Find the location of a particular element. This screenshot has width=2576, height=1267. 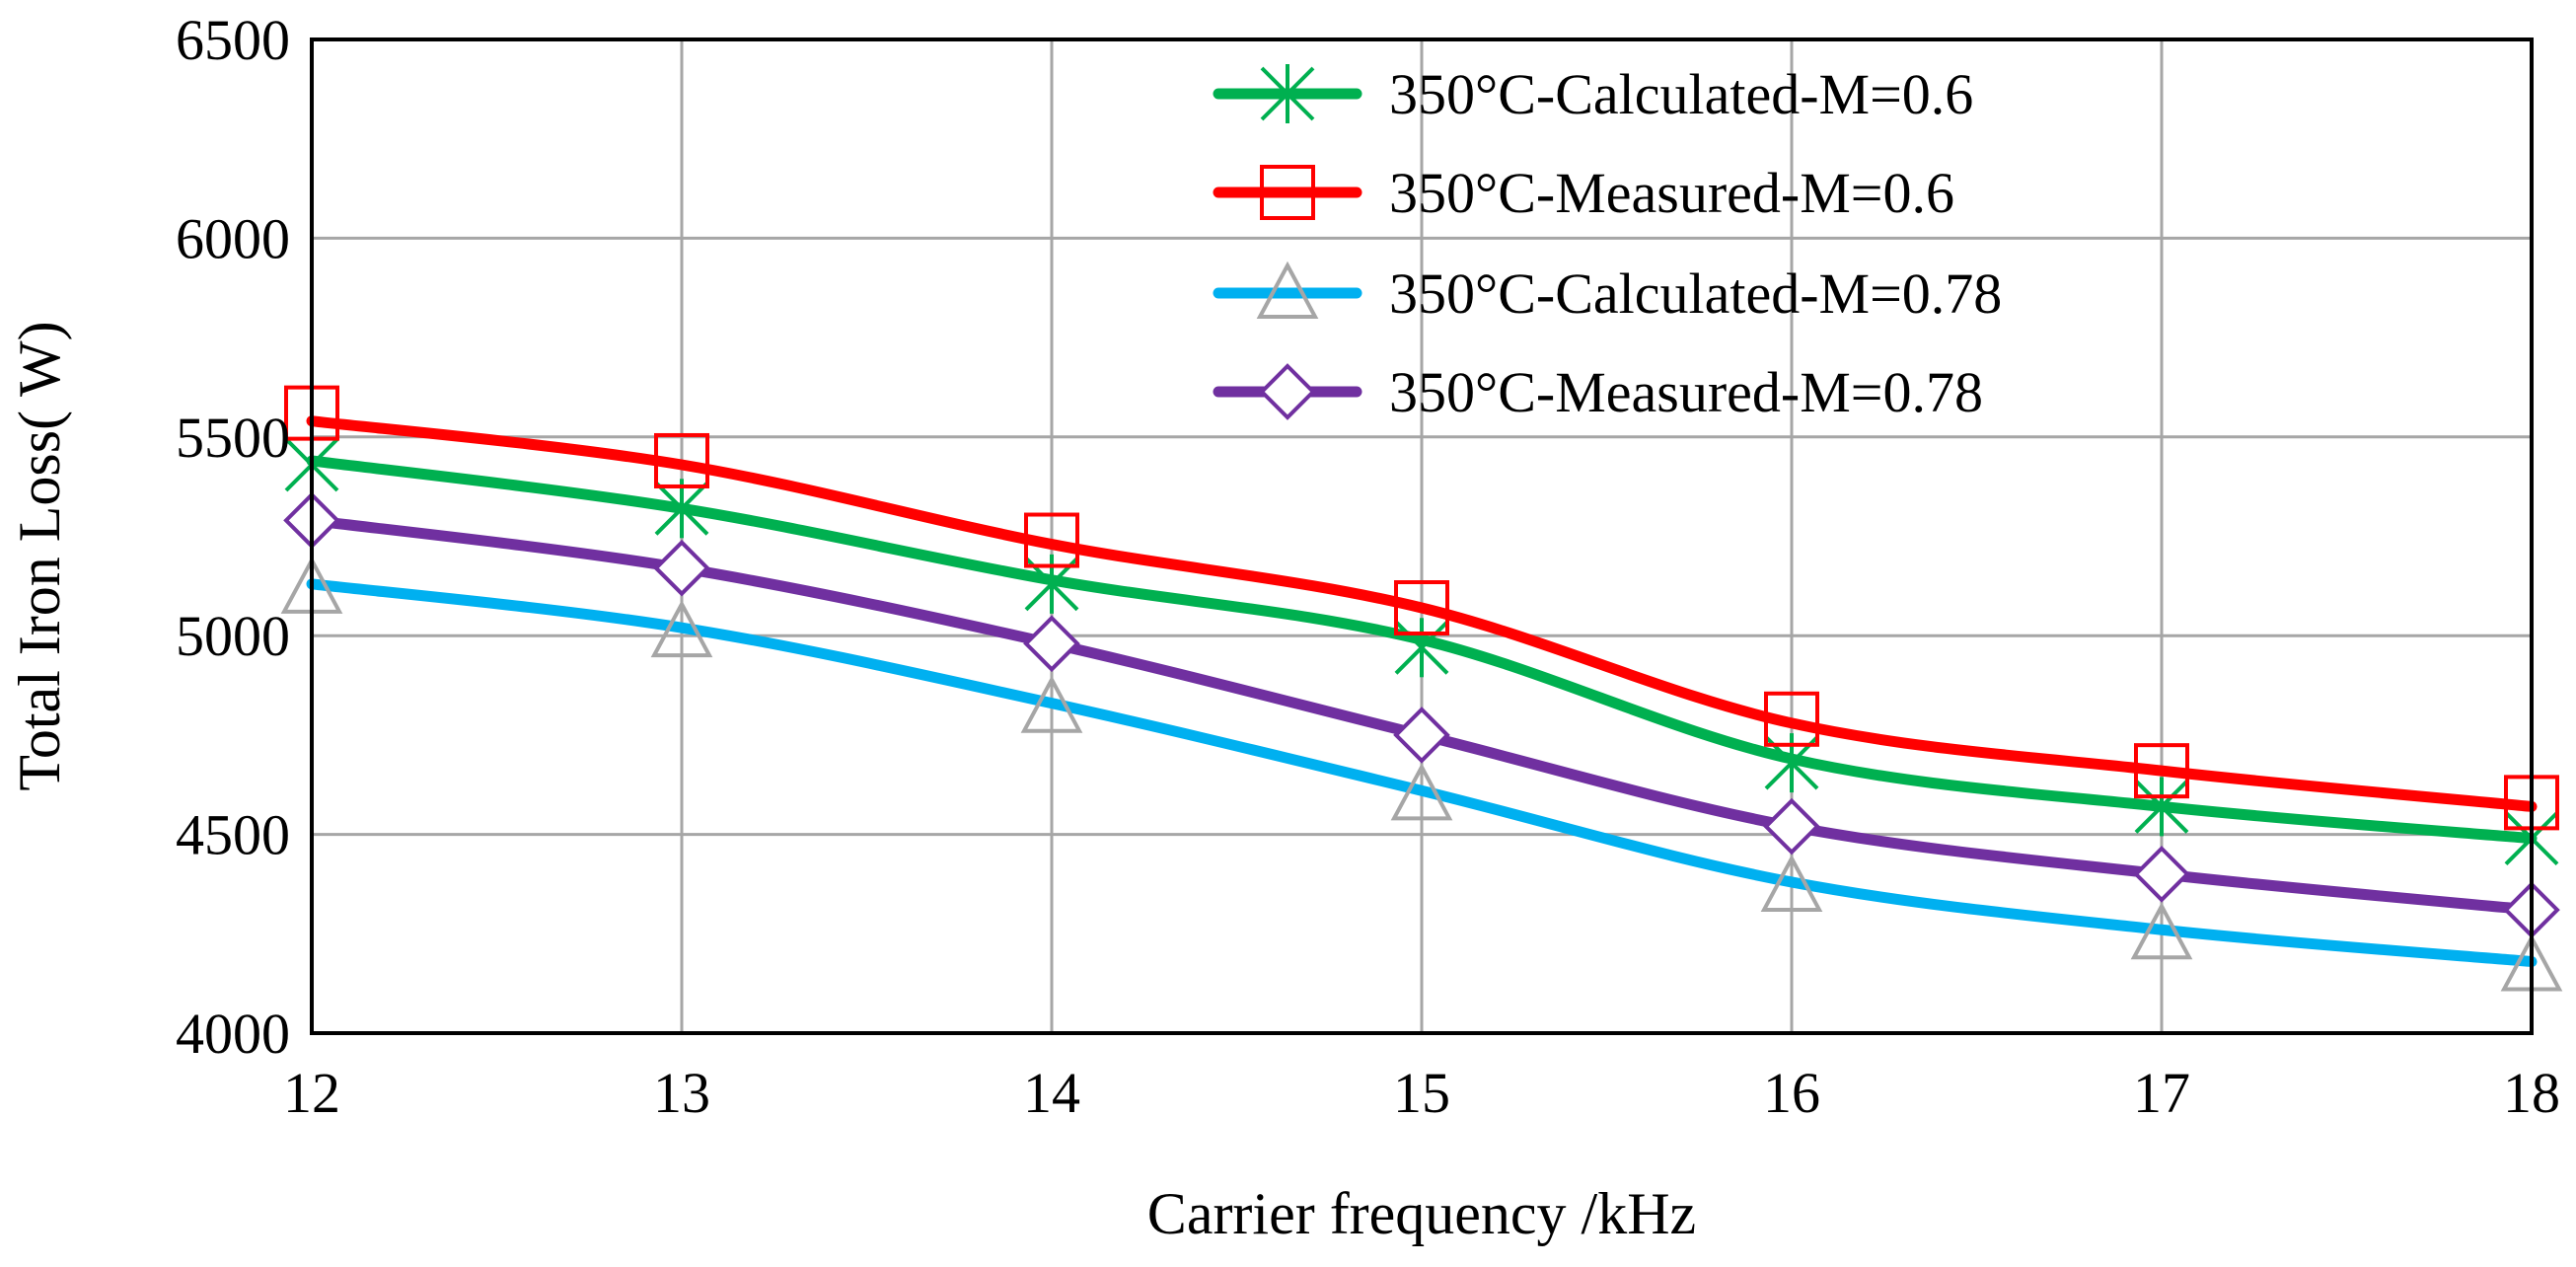

legend-item-0: 350°C-Calculated-M=0.6 is located at coordinates (1593, 94).